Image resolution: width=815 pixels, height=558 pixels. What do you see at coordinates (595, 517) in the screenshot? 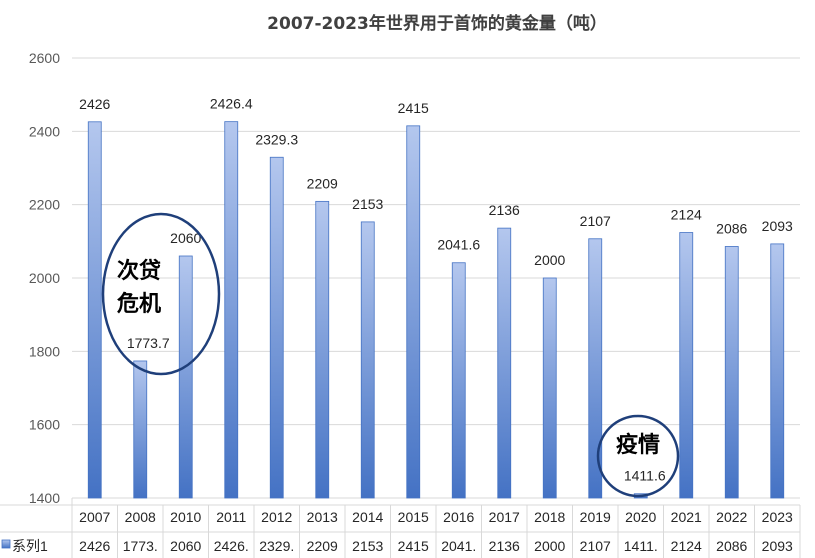
I see `x-category-label: 2019` at bounding box center [595, 517].